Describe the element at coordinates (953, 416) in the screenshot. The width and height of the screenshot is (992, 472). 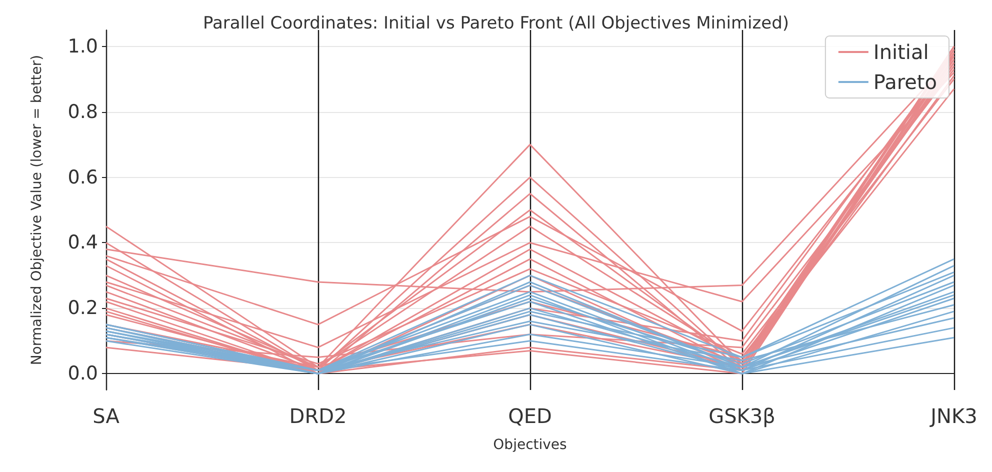
I see `x-tick-label: JNK3` at that location.